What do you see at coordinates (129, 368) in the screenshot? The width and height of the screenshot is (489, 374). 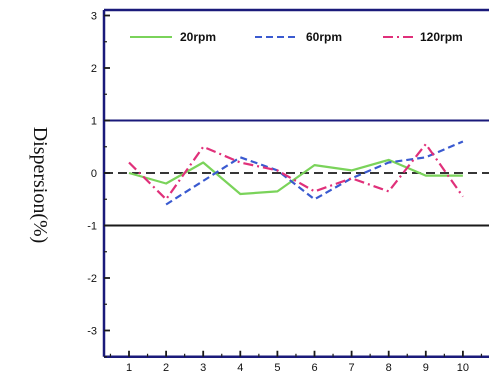 I see `x-tick-label: 1` at bounding box center [129, 368].